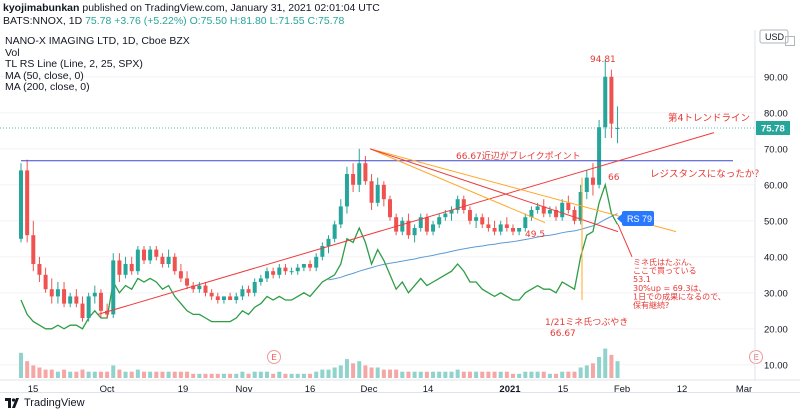 Image resolution: width=800 pixels, height=414 pixels. I want to click on tradingview-logo-icon, so click(12, 403).